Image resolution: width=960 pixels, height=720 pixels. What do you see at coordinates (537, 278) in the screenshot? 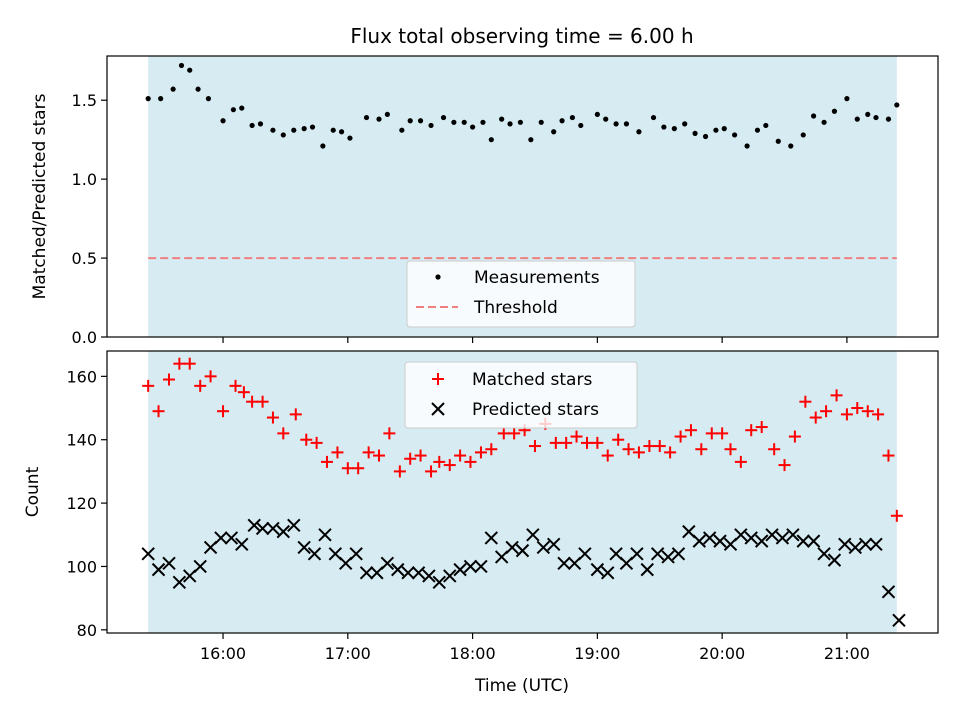
I see `legend-measurements-label: Measurements` at bounding box center [537, 278].